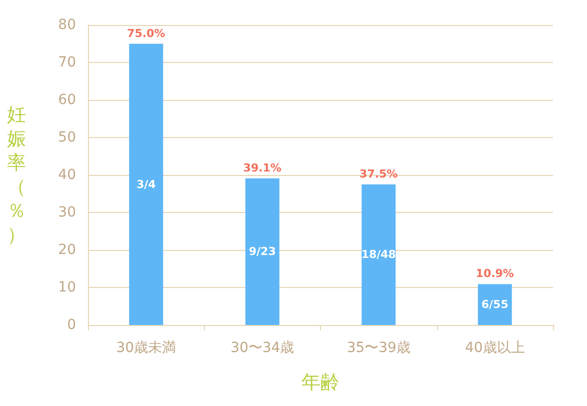  What do you see at coordinates (262, 167) in the screenshot?
I see `data-label: 39.1%` at bounding box center [262, 167].